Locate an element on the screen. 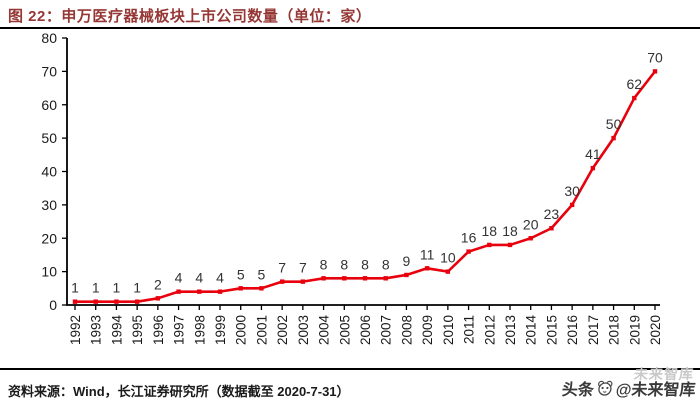 This screenshot has height=409, width=700. x-tick-label: 2012 is located at coordinates (489, 330).